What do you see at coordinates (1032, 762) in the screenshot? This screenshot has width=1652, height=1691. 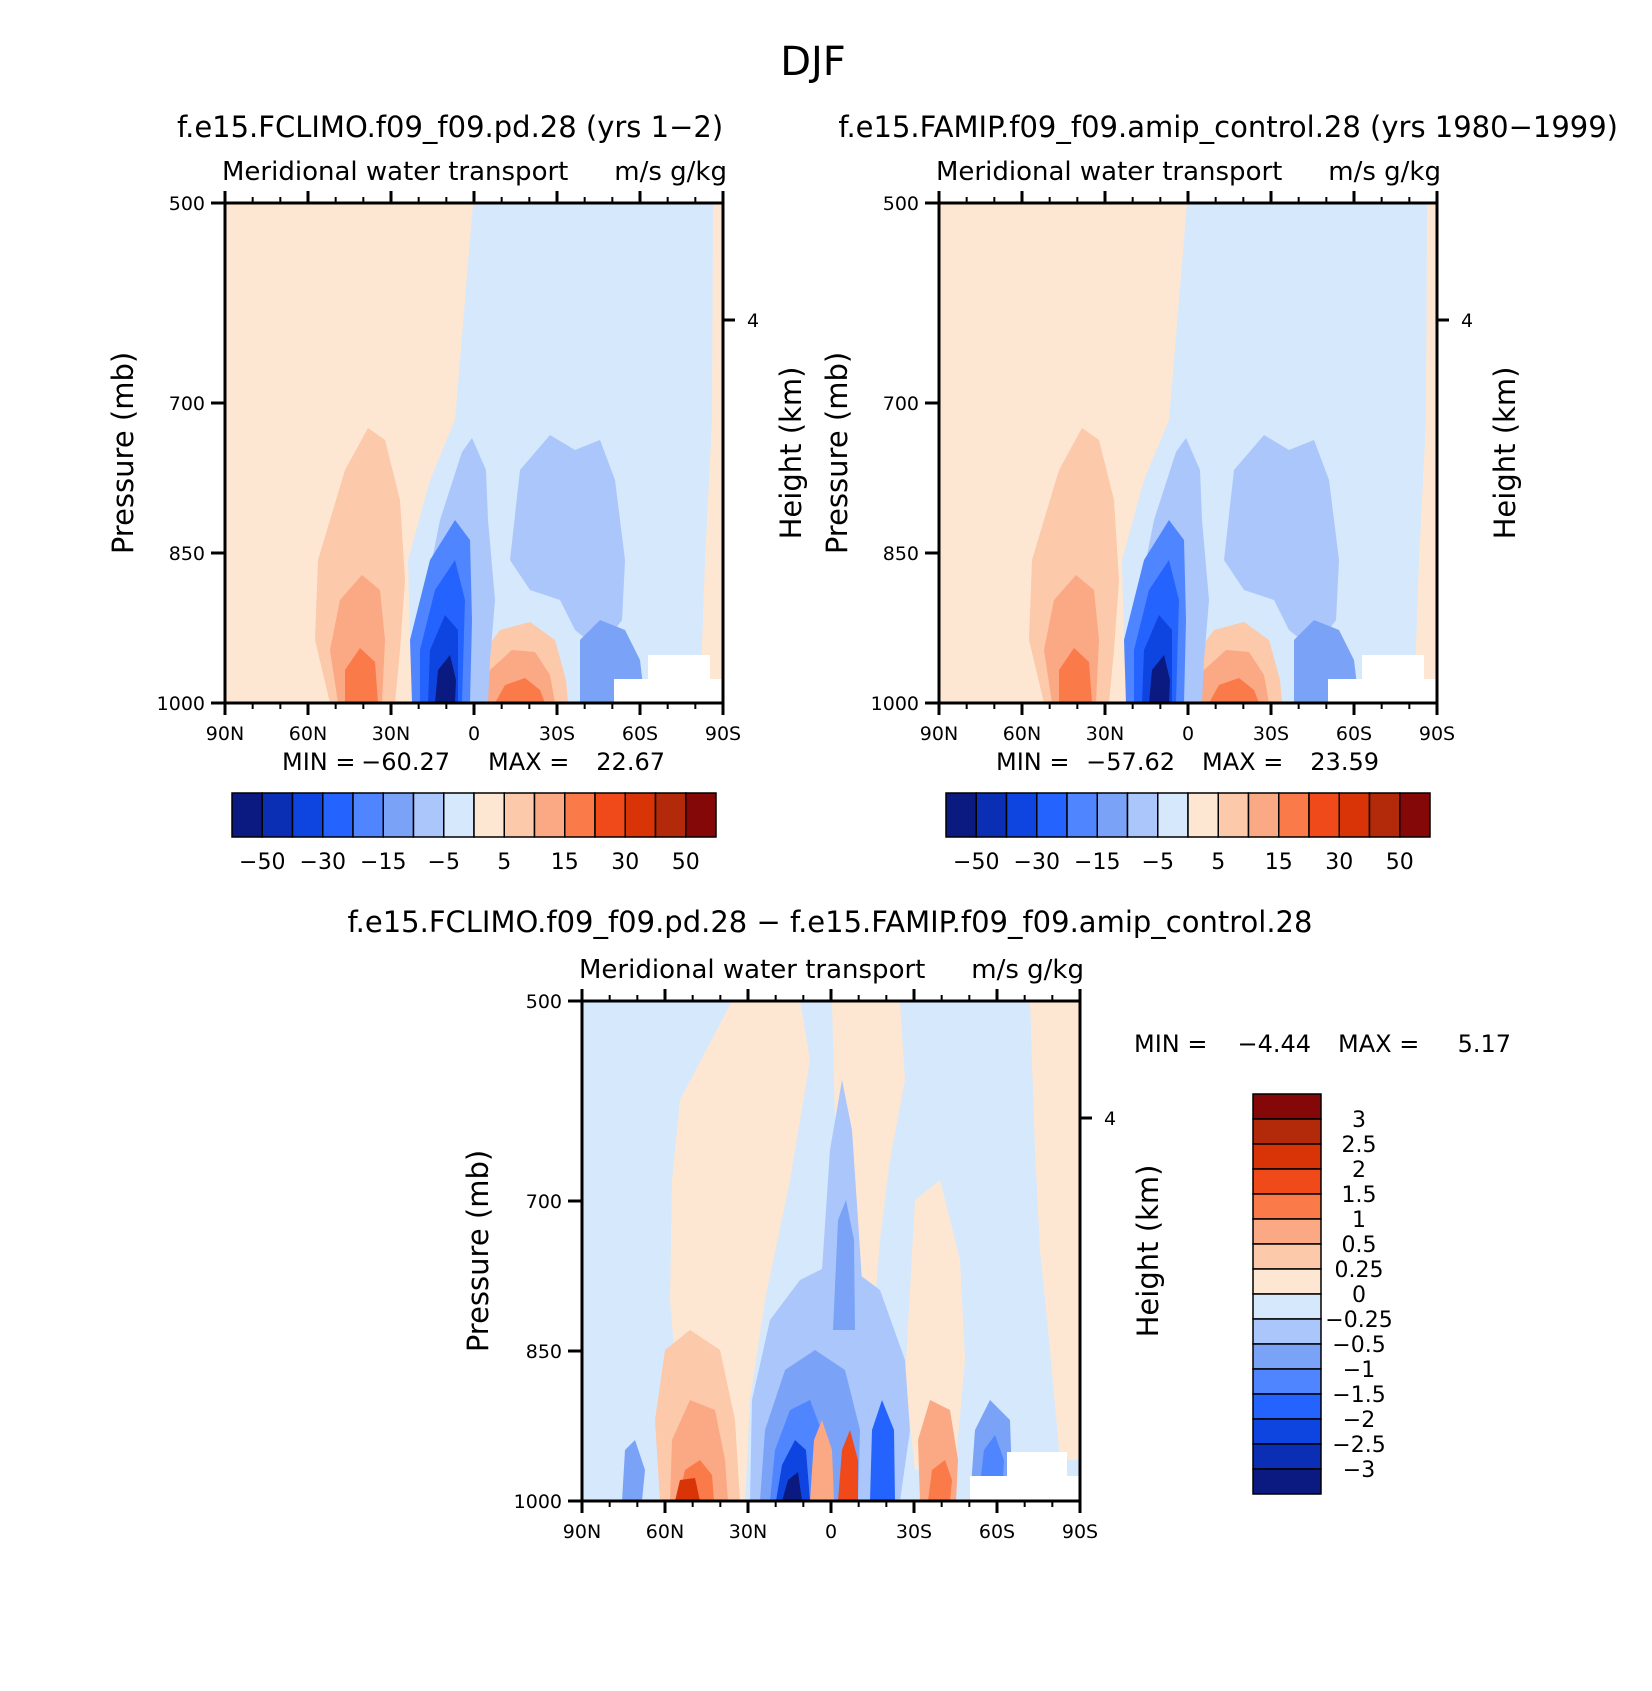 I see `panel-right-min-label: MIN =` at bounding box center [1032, 762].